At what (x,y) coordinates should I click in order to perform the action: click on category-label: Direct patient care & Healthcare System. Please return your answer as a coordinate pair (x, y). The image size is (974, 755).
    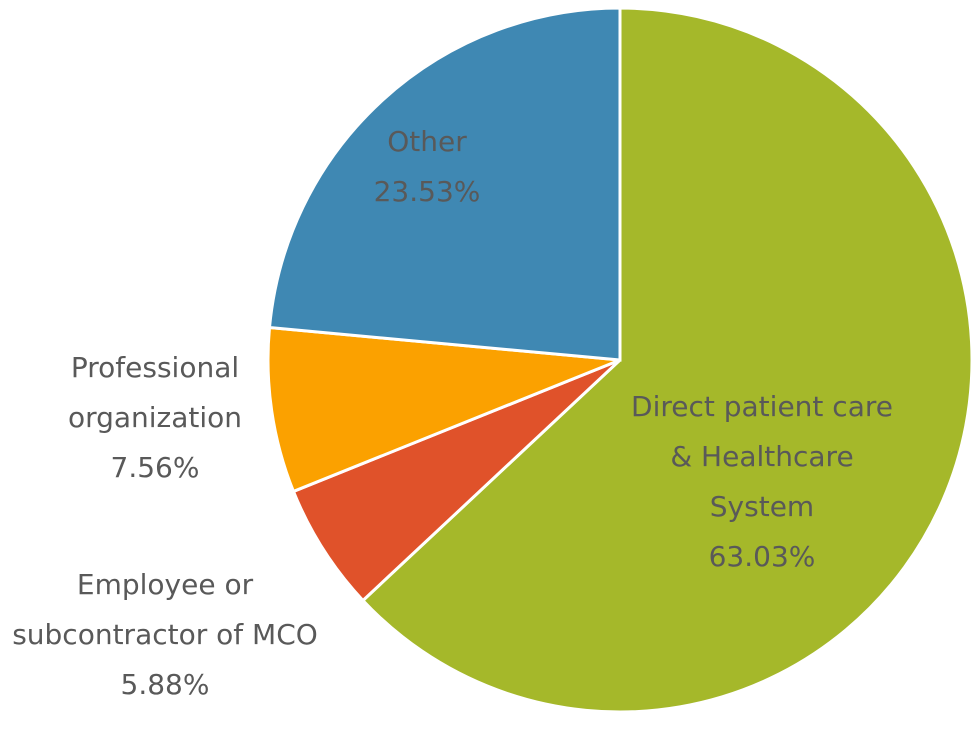
    Looking at the image, I should click on (762, 456).